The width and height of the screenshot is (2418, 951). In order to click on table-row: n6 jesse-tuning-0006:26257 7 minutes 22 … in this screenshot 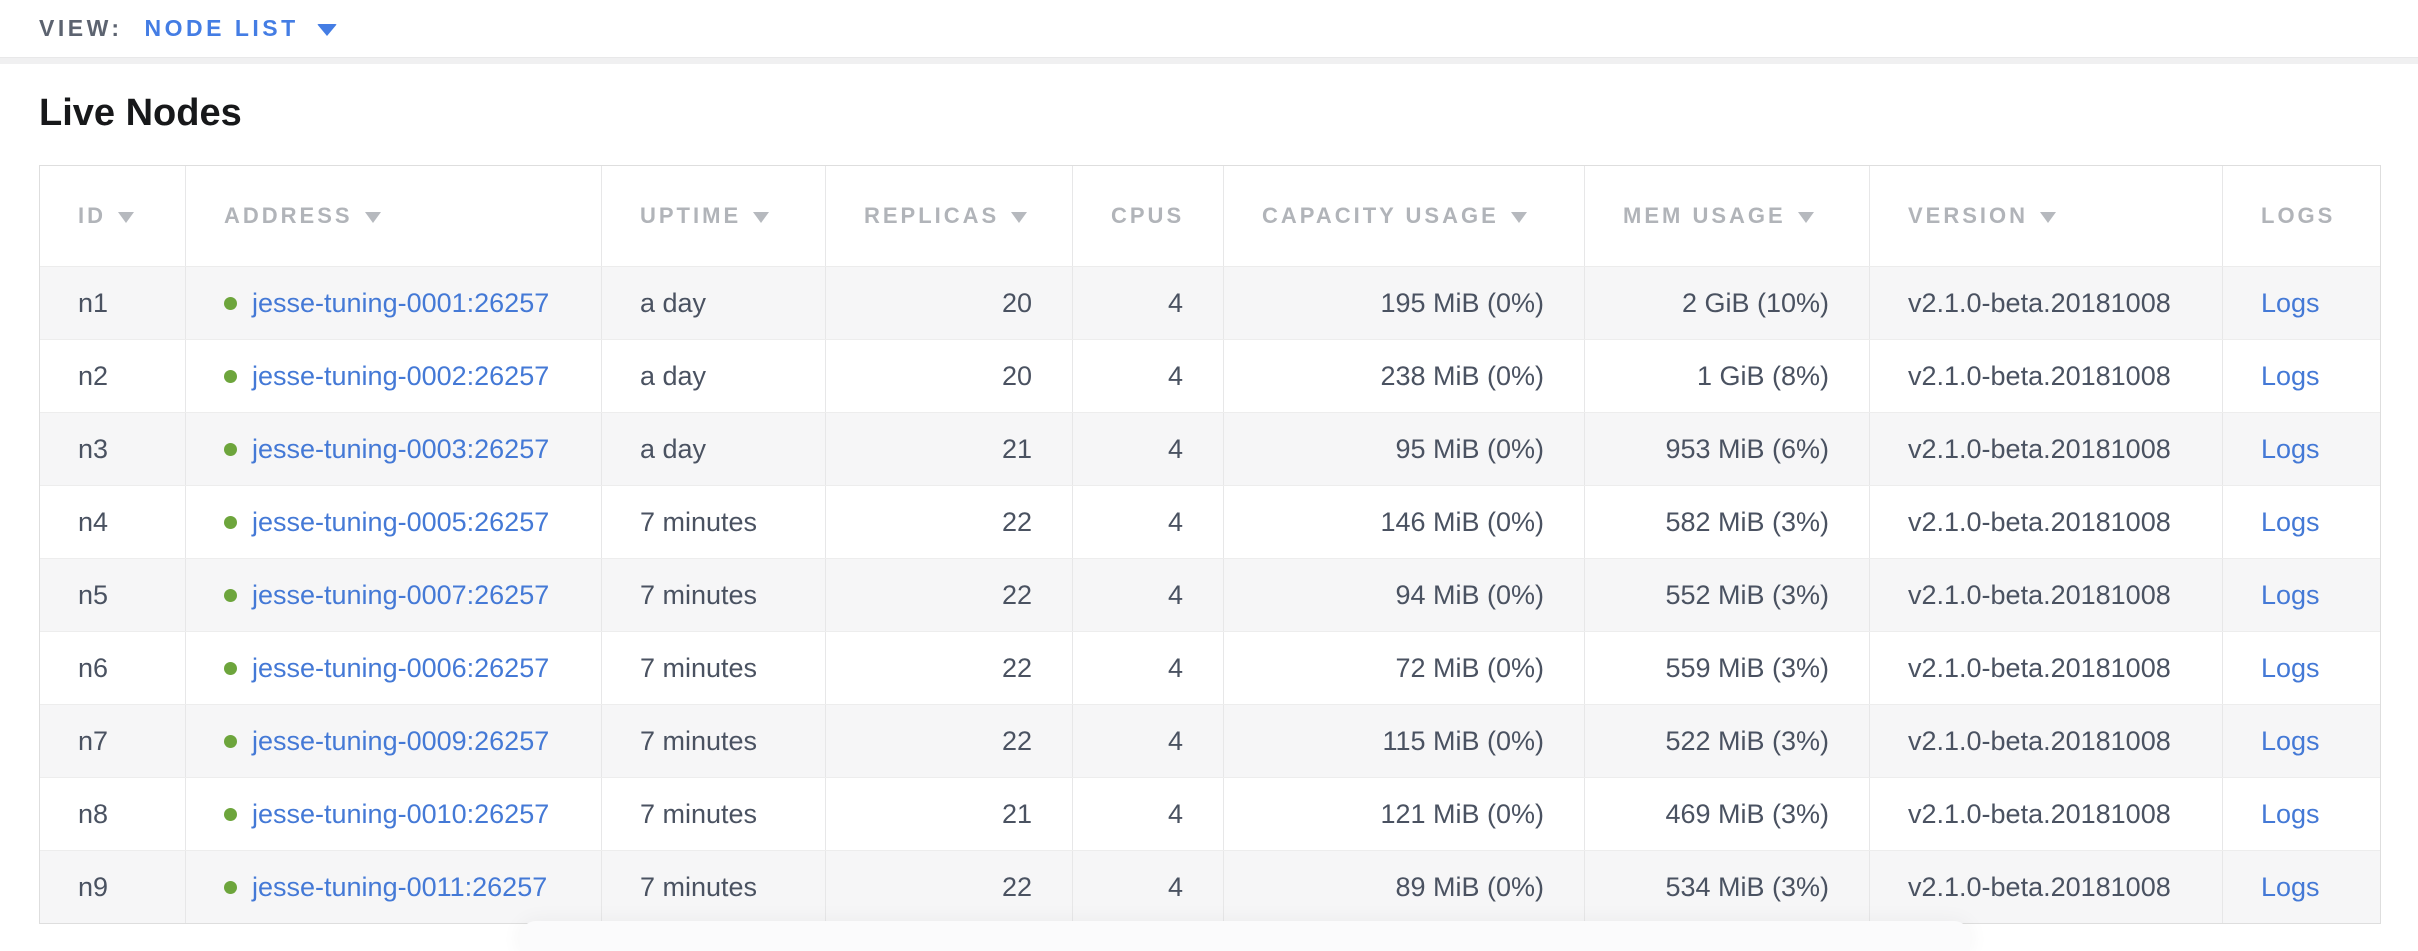, I will do `click(1210, 667)`.